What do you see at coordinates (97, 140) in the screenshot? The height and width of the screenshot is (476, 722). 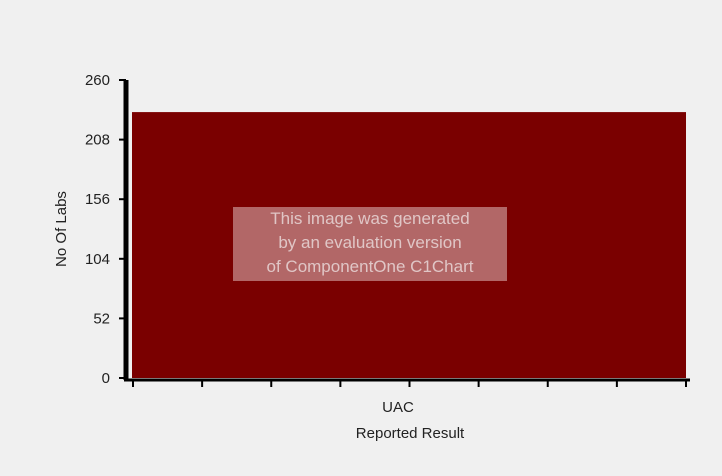 I see `y-tick-label: 208` at bounding box center [97, 140].